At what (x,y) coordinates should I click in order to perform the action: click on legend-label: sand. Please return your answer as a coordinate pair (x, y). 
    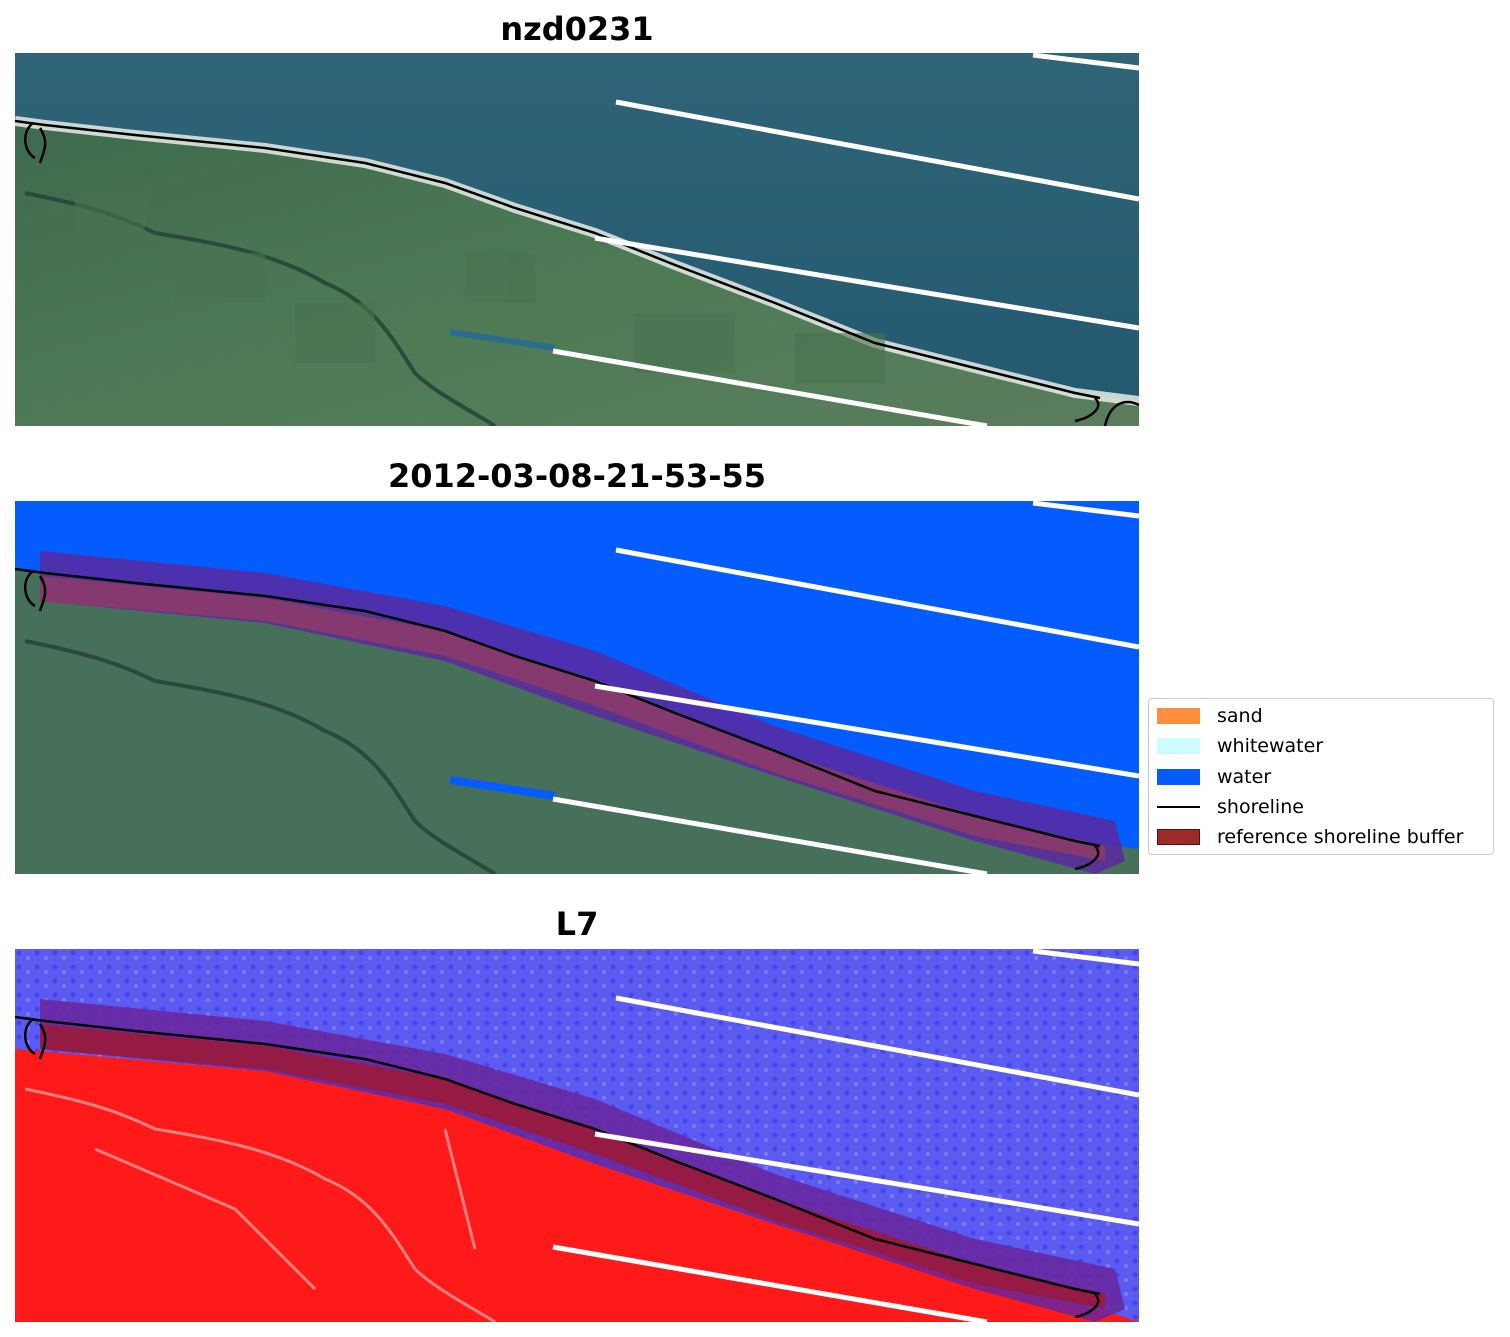
    Looking at the image, I should click on (1240, 716).